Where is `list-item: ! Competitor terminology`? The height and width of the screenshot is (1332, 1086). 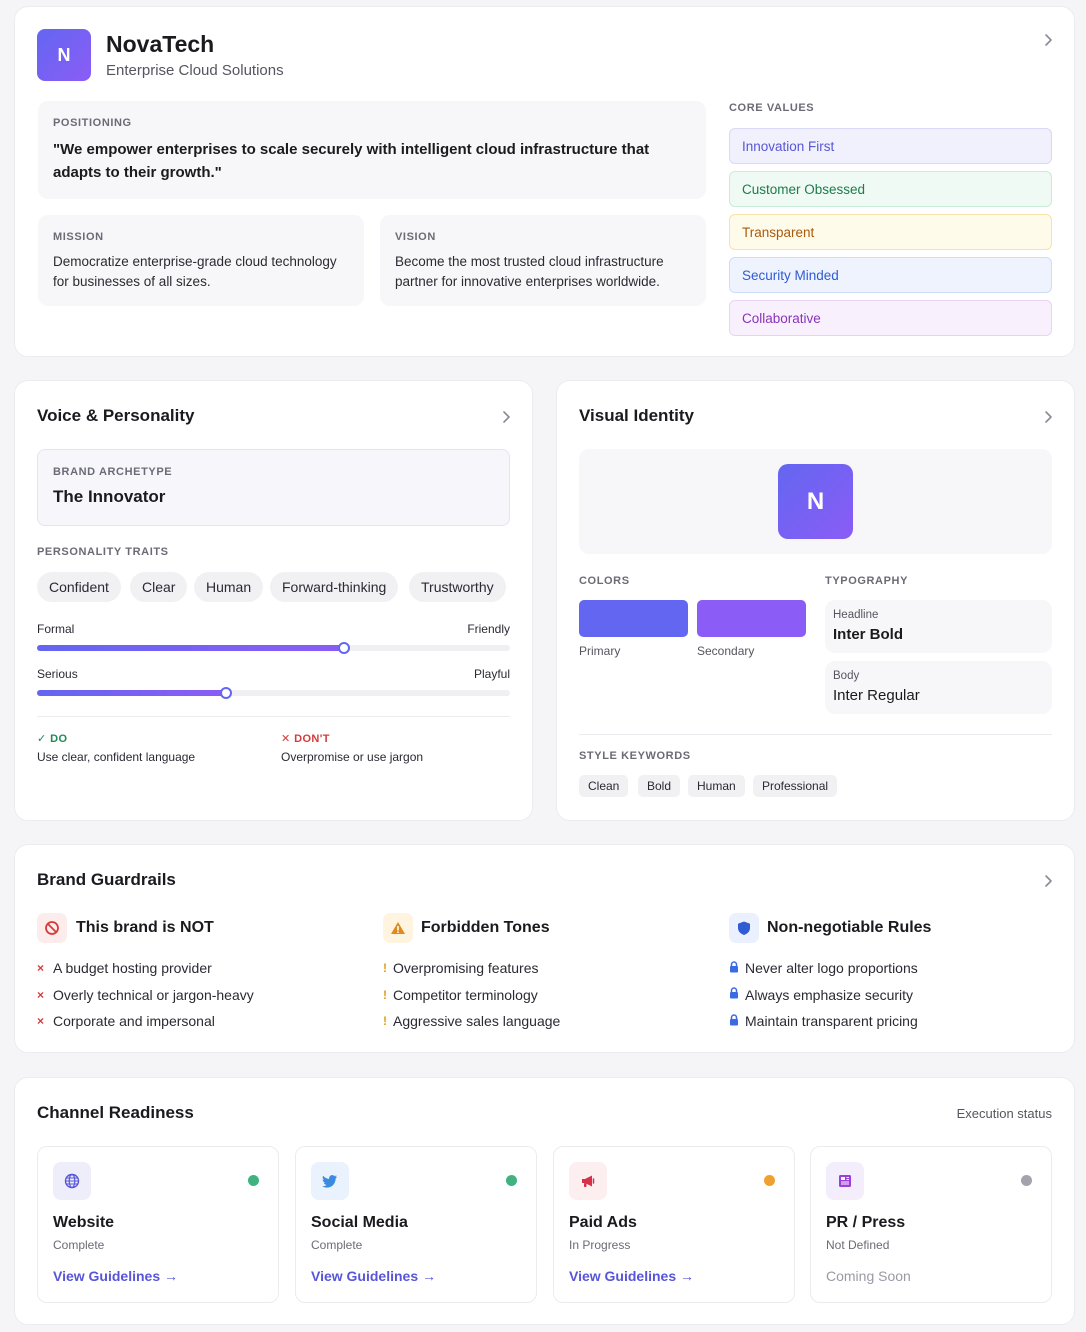
list-item: ! Competitor terminology is located at coordinates (471, 995).